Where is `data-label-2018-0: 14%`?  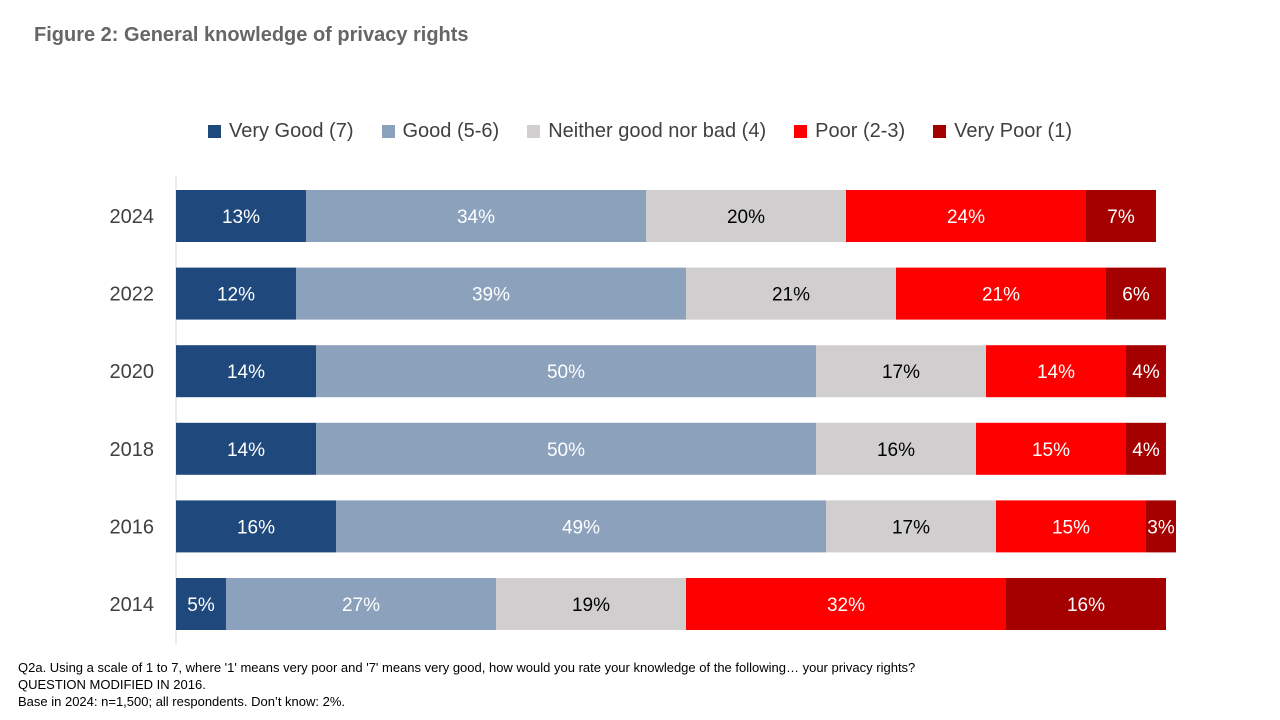
data-label-2018-0: 14% is located at coordinates (246, 450).